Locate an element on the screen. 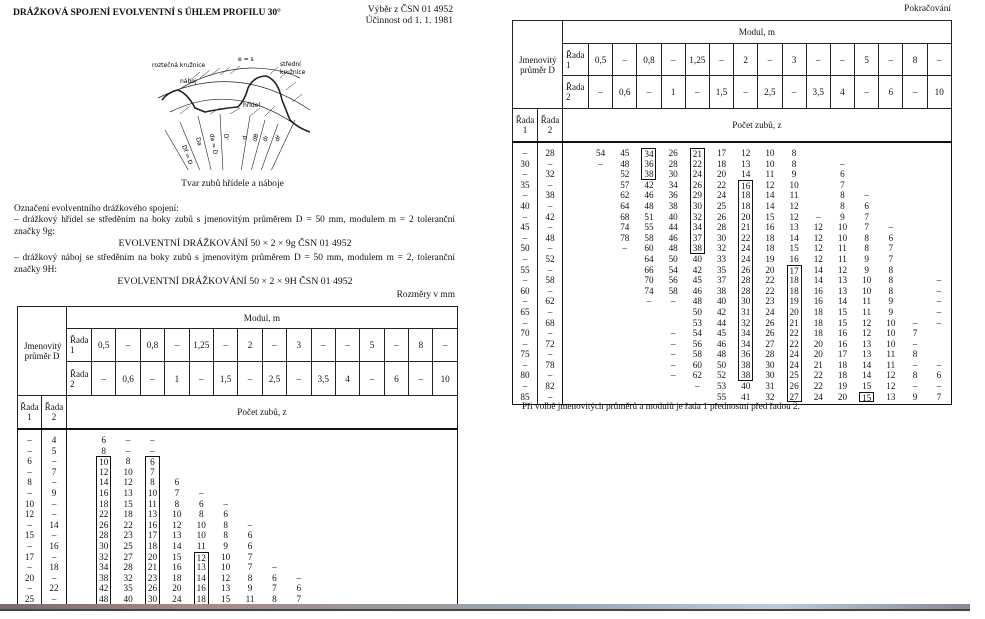 The height and width of the screenshot is (619, 985). teeth-count-value: 20 is located at coordinates (721, 174).